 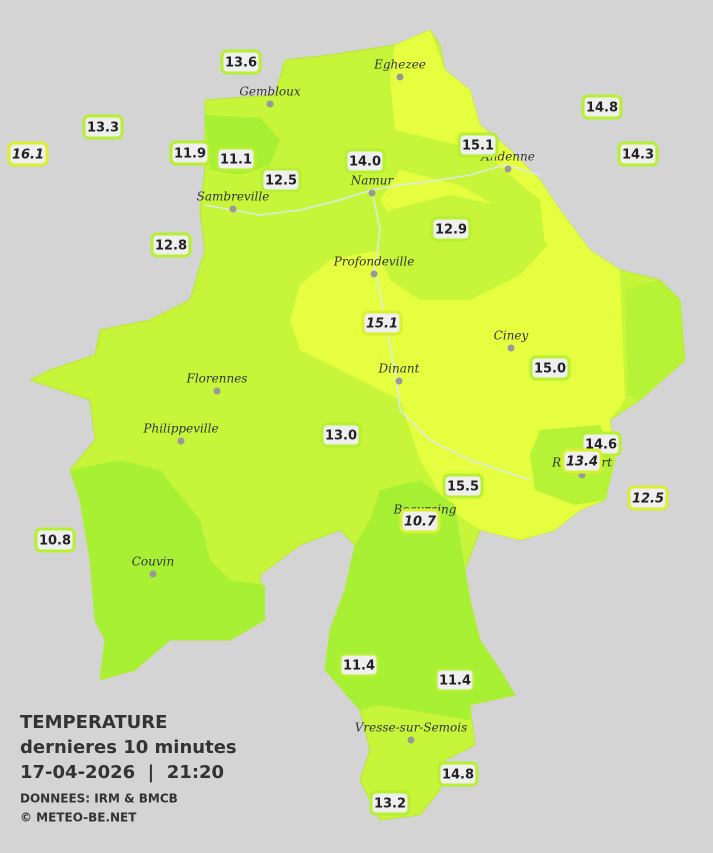 I want to click on station: 13.6, so click(x=241, y=62).